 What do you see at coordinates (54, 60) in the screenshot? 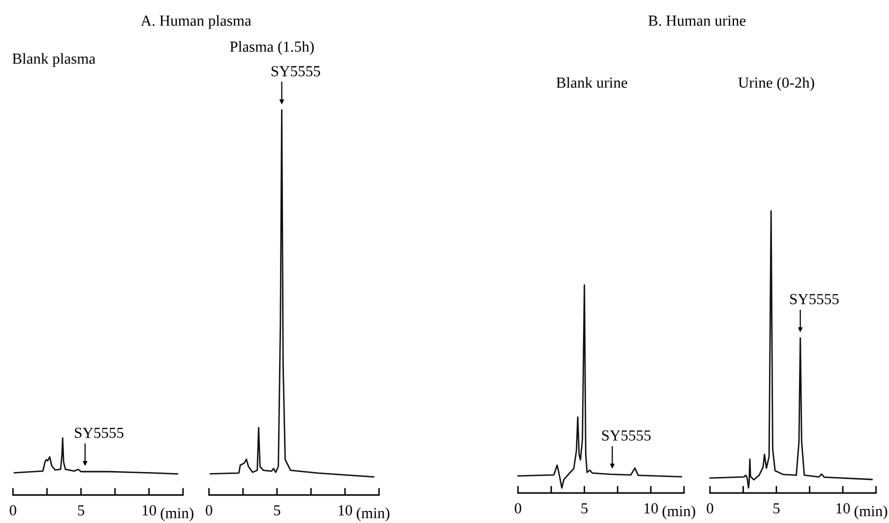
I see `chart-subtitle: Blank plasma` at bounding box center [54, 60].